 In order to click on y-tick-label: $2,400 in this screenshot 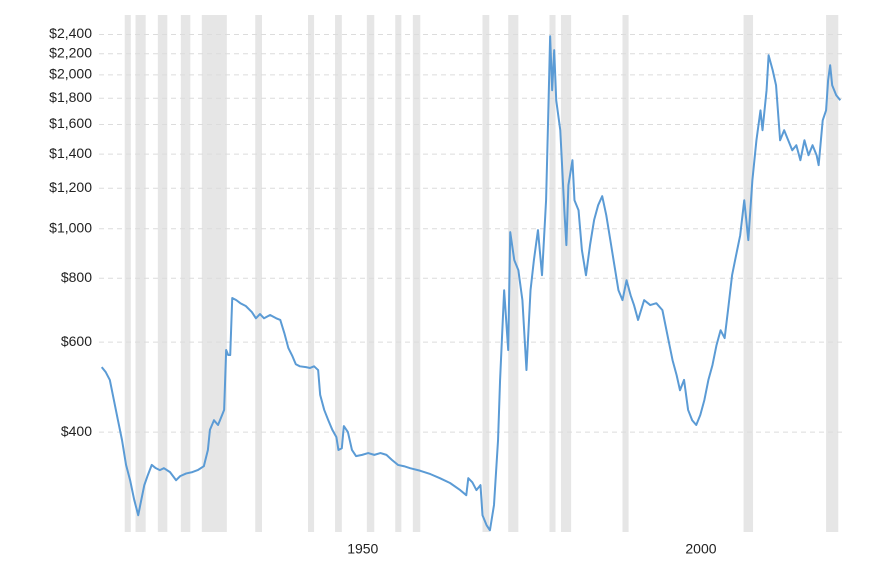, I will do `click(70, 33)`.